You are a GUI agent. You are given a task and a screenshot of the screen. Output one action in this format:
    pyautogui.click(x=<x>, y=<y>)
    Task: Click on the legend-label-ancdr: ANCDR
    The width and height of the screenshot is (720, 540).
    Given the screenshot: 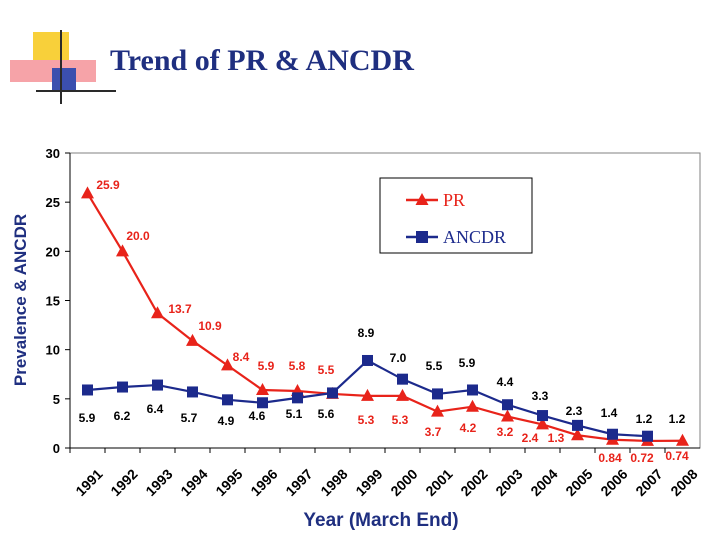 What is the action you would take?
    pyautogui.click(x=474, y=237)
    